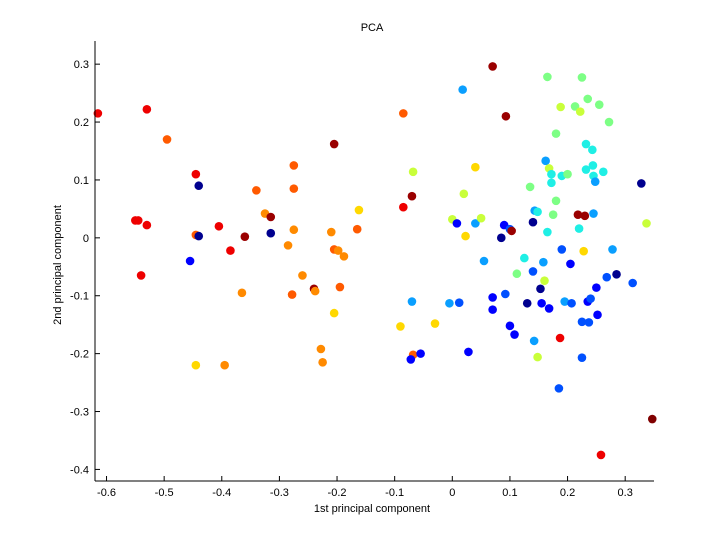 This screenshot has height=540, width=720. Describe the element at coordinates (79, 470) in the screenshot. I see `y-tick-label: -0.4` at that location.